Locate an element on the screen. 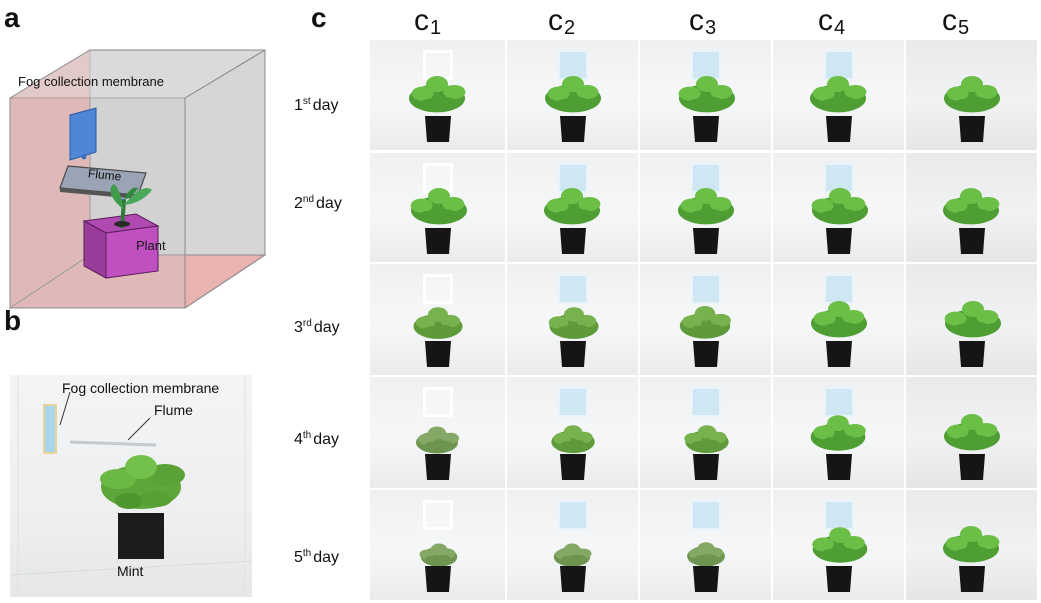  photo-cell-r5-c4 is located at coordinates (838, 545).